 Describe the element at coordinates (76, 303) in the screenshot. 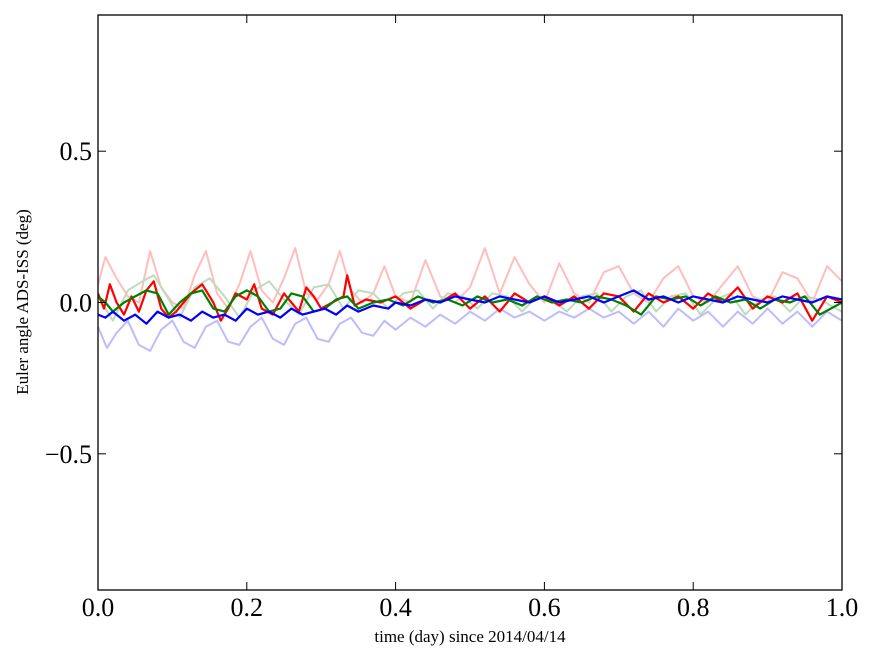

I see `y-tick-label: 0.0` at that location.